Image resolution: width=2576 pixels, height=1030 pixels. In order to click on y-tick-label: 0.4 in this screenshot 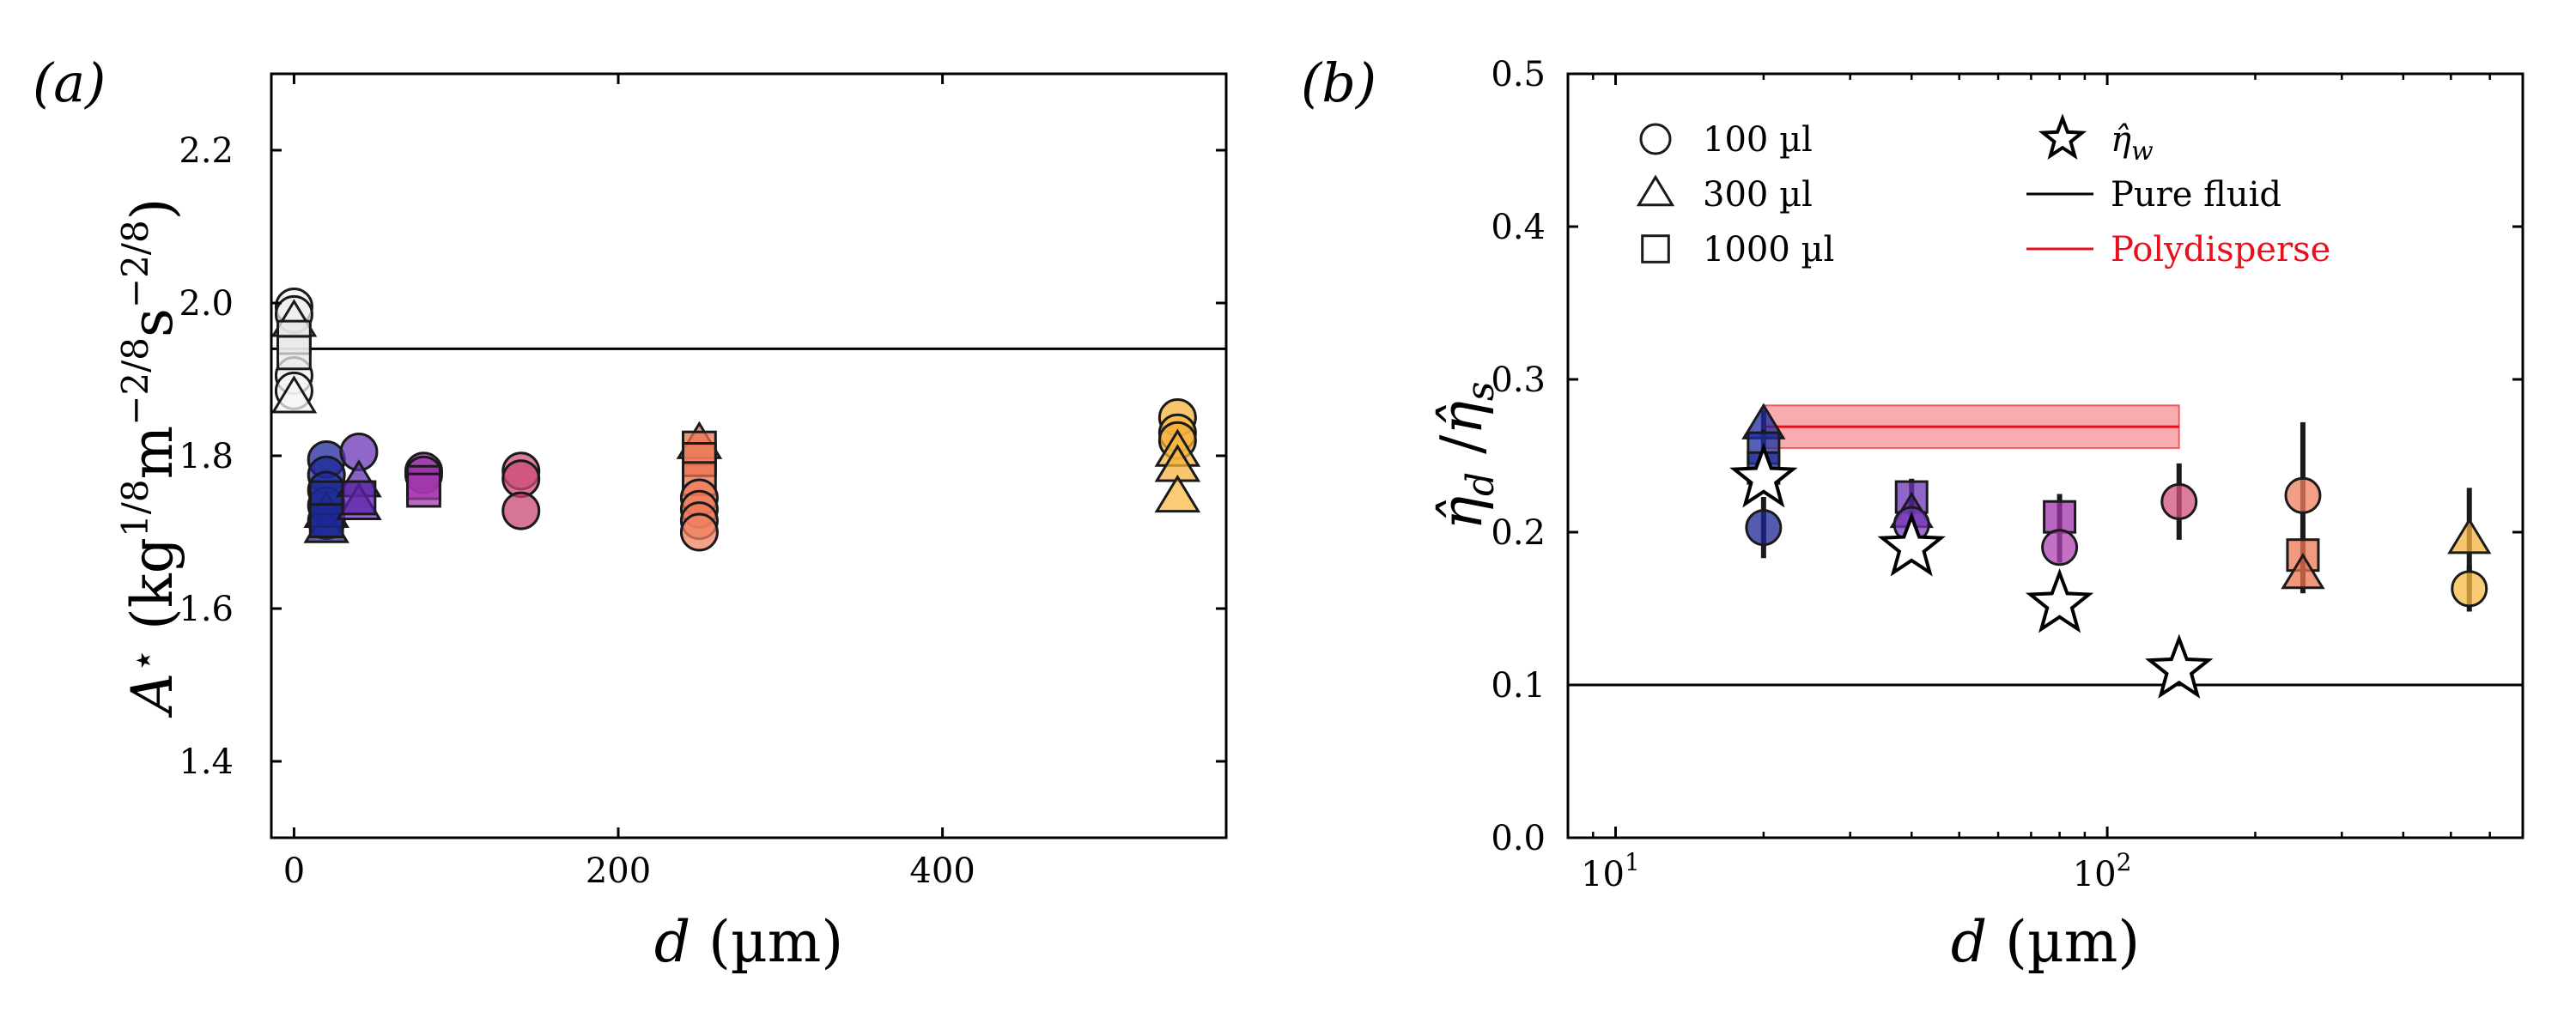, I will do `click(1518, 227)`.